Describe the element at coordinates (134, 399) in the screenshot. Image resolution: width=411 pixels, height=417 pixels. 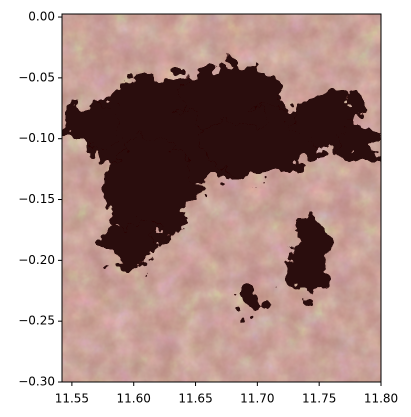
I see `x-tick-label: 11.60` at that location.